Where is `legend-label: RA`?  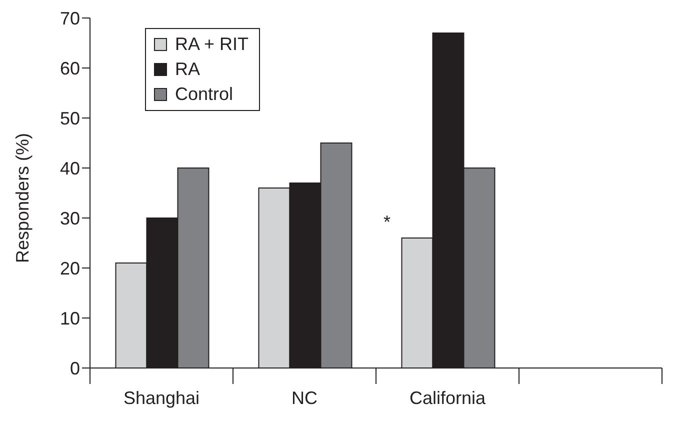
legend-label: RA is located at coordinates (187, 69).